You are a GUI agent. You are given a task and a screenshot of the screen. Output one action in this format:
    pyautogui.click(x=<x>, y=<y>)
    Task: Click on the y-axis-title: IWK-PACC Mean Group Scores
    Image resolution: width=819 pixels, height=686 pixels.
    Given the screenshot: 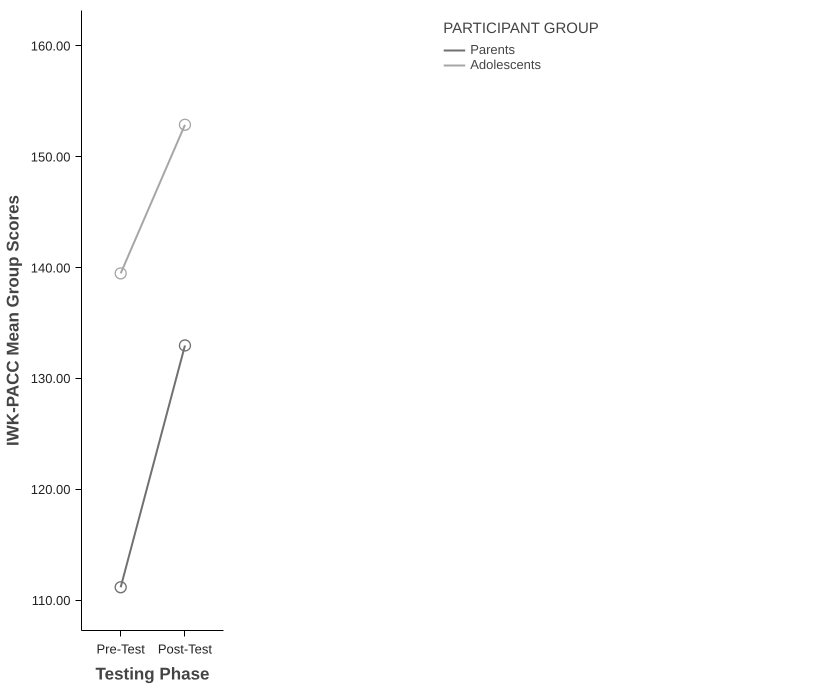 What is the action you would take?
    pyautogui.click(x=13, y=320)
    